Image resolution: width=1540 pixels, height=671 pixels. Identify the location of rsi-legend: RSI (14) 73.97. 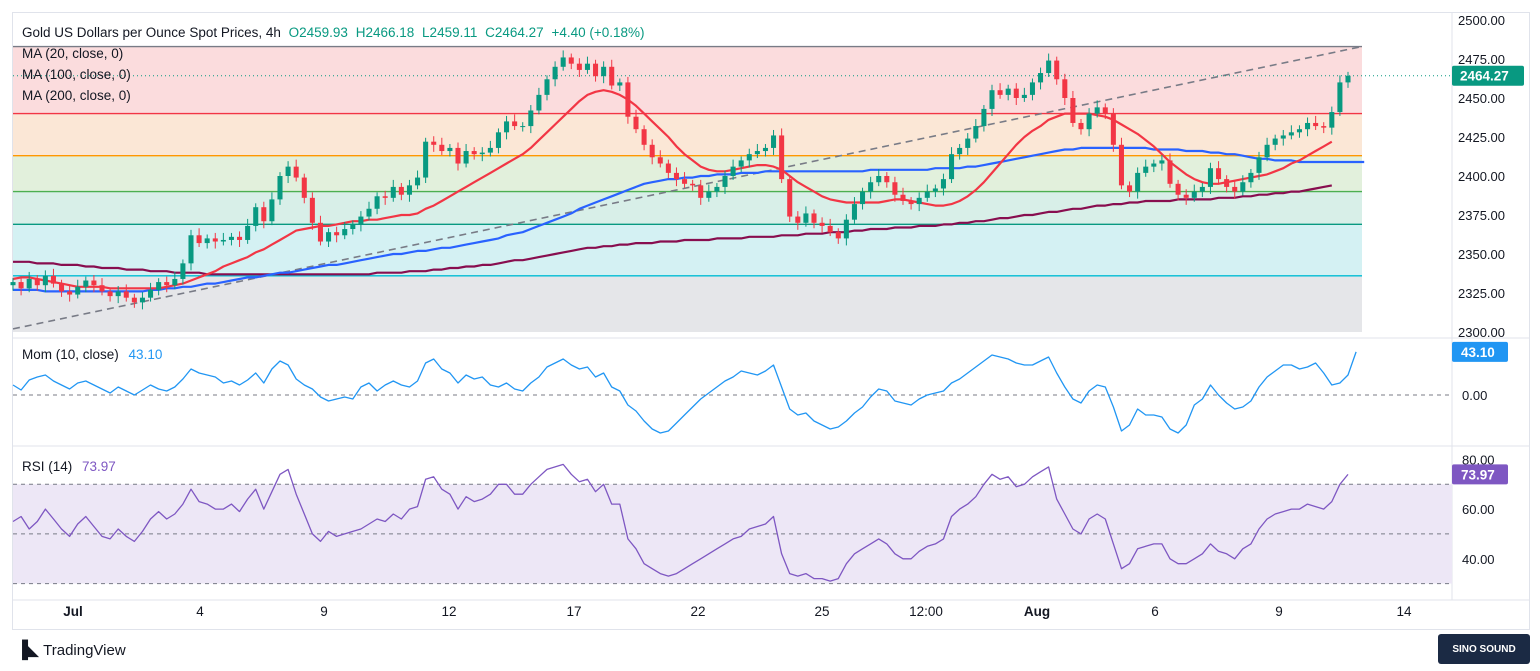
(69, 466).